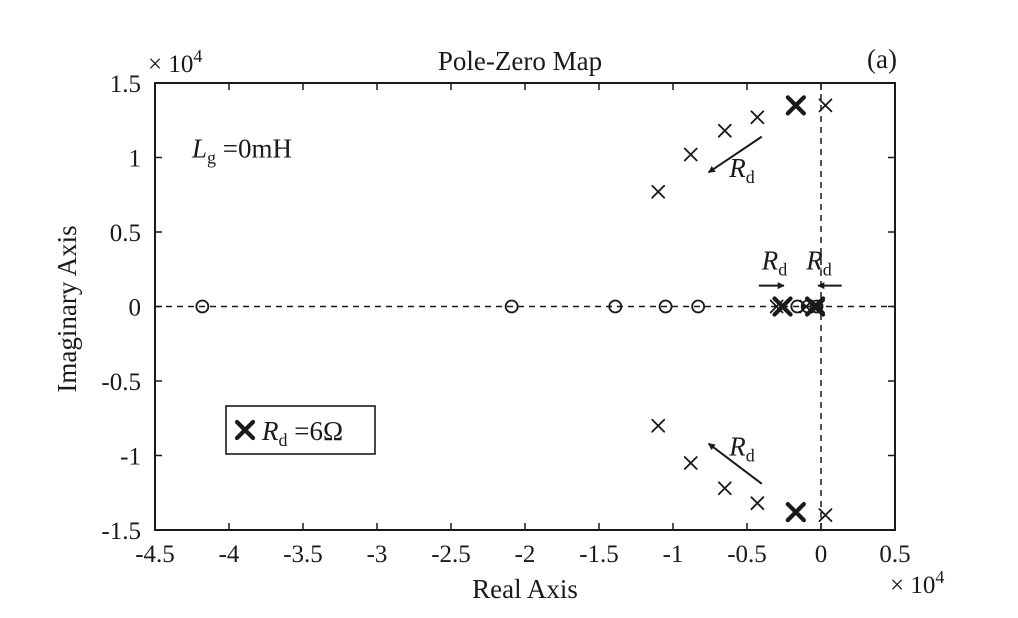 The width and height of the screenshot is (1018, 618). I want to click on x-tick-label: -2, so click(525, 554).